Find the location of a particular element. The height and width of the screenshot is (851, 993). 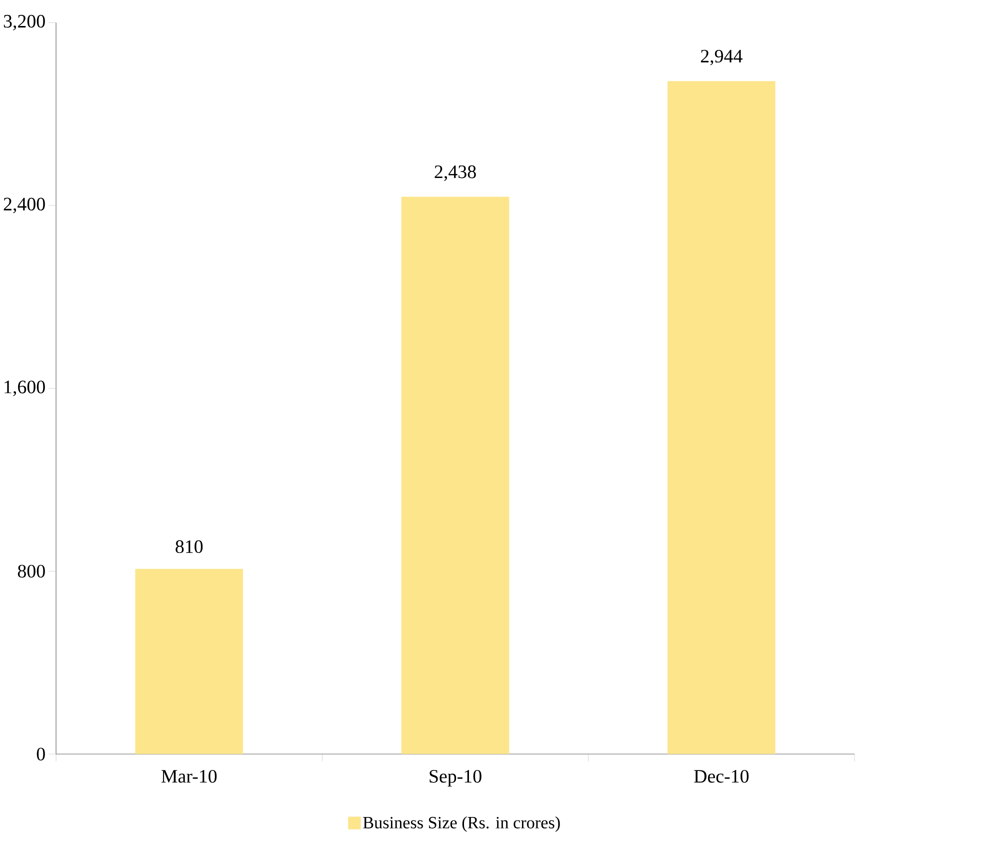

y-tick-label: 800 is located at coordinates (31, 571).